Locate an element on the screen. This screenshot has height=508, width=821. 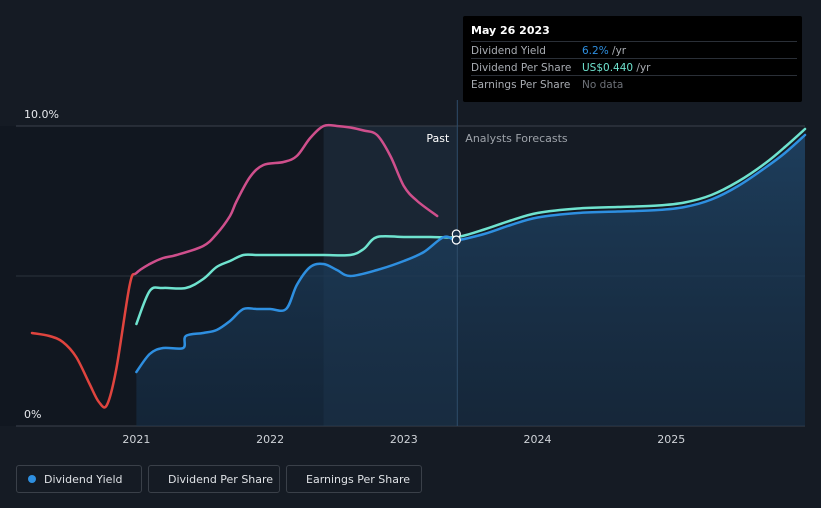
legend-label: Dividend Per Share is located at coordinates (221, 479).